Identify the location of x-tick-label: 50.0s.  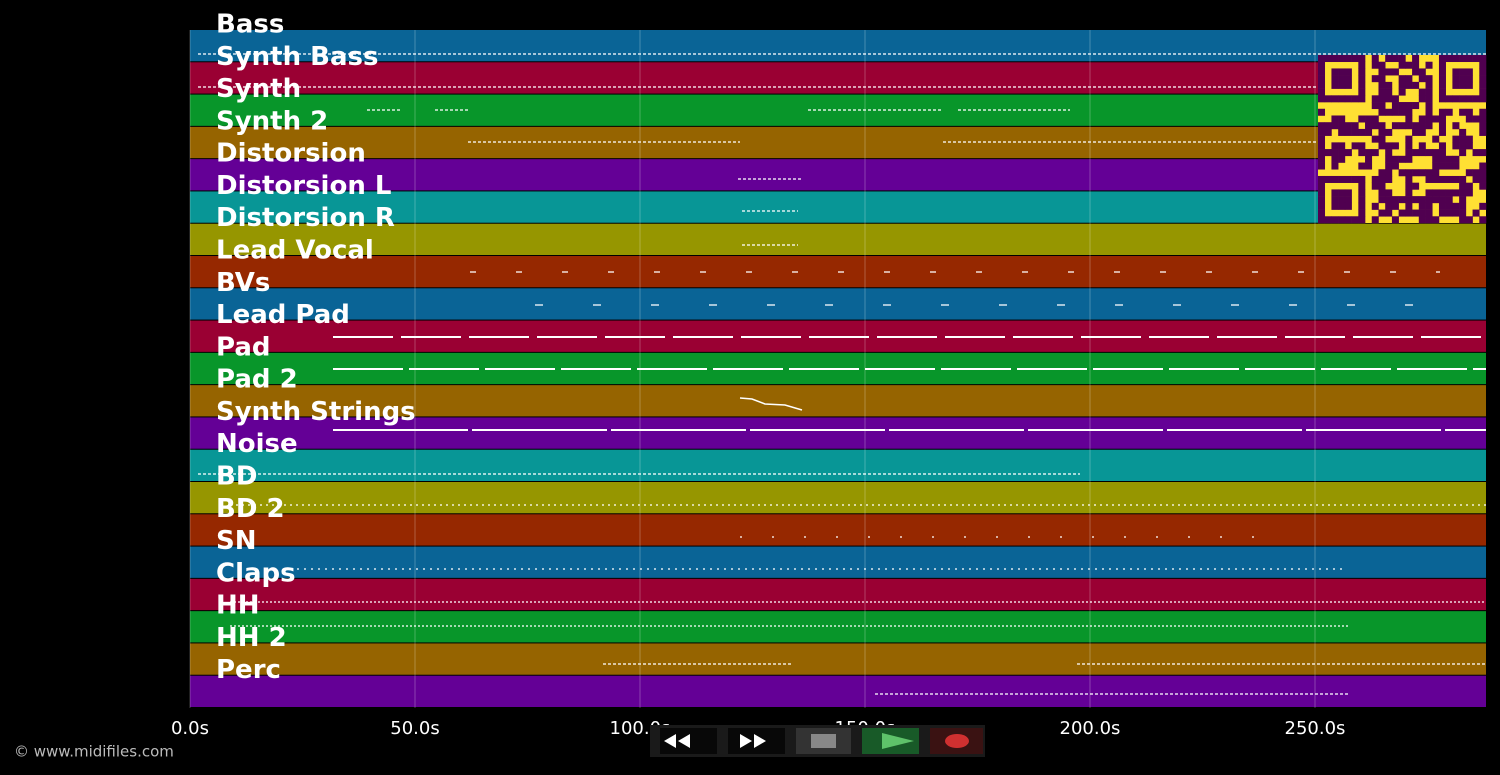
(414, 728).